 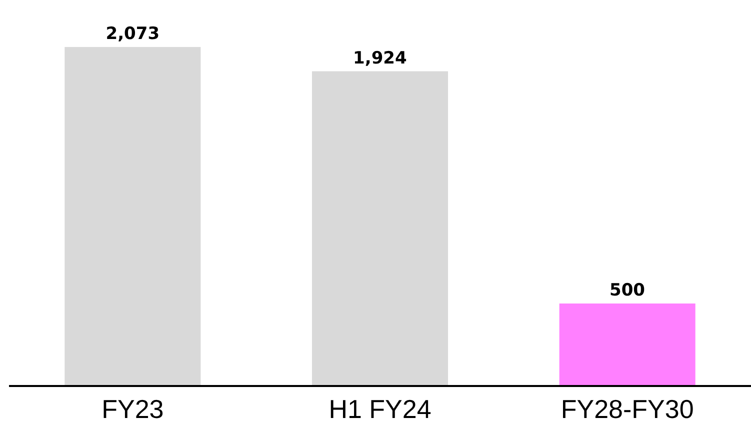 I want to click on x-tick-label: FY23, so click(x=133, y=409).